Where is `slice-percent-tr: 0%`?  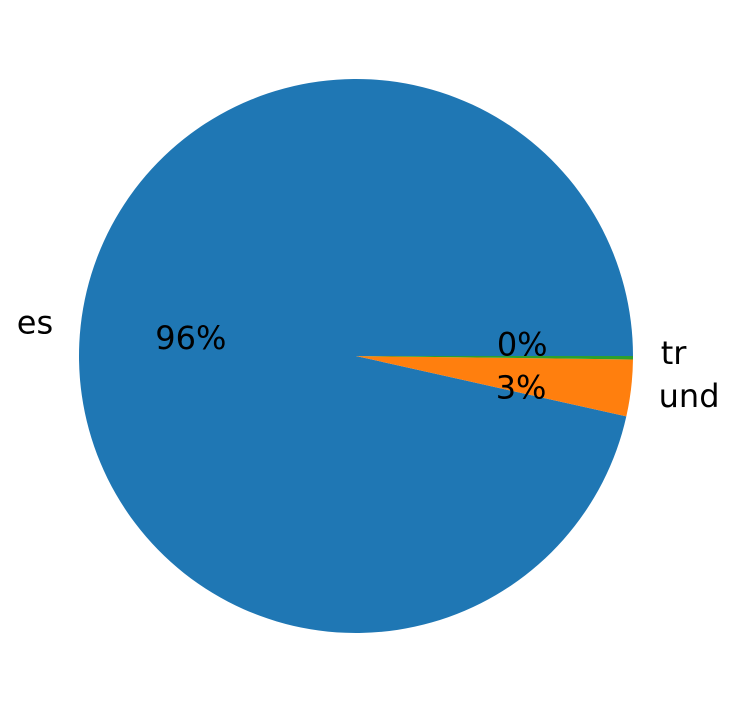
slice-percent-tr: 0% is located at coordinates (522, 345).